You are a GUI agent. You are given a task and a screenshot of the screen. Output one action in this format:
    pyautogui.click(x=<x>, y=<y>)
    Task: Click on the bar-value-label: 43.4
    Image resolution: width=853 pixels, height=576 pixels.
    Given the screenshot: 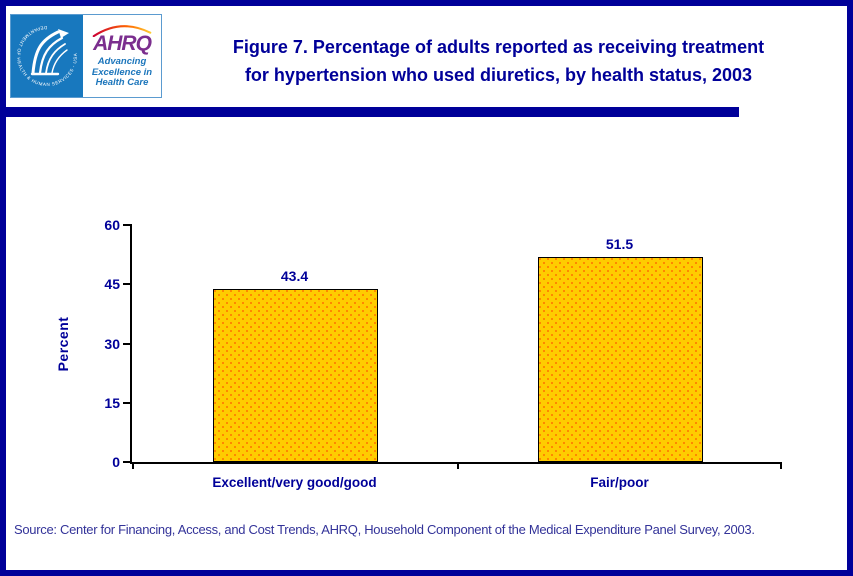 What is the action you would take?
    pyautogui.click(x=294, y=276)
    